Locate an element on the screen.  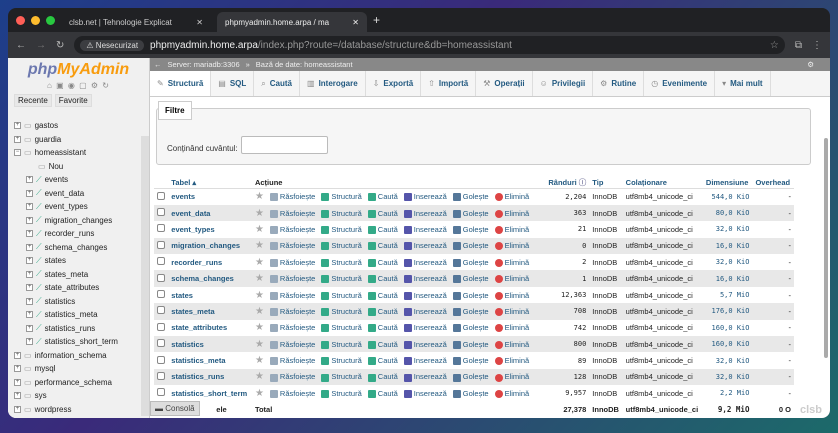
table-name-link: schema_changes is located at coordinates (210, 278).